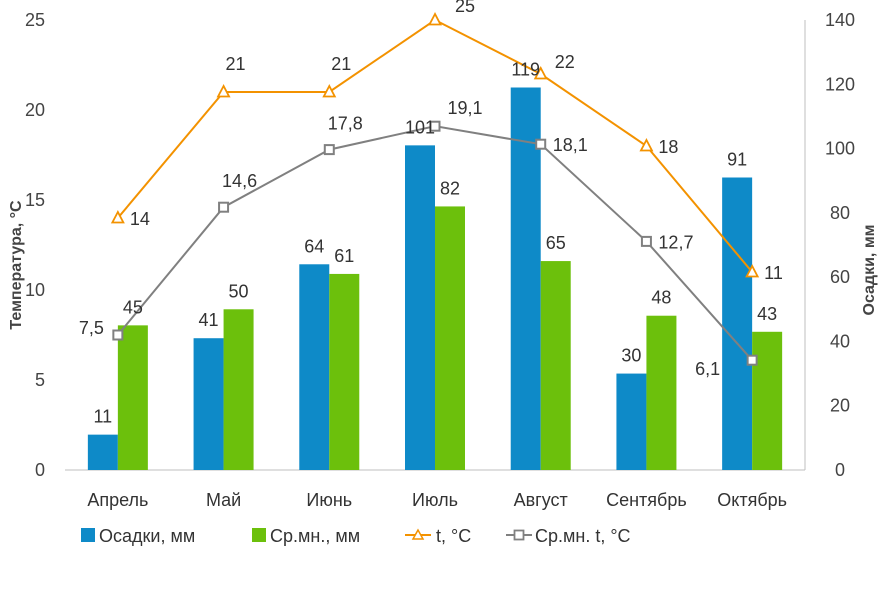 Image resolution: width=880 pixels, height=590 pixels. What do you see at coordinates (103, 417) in the screenshot?
I see `bar-data-label: 11` at bounding box center [103, 417].